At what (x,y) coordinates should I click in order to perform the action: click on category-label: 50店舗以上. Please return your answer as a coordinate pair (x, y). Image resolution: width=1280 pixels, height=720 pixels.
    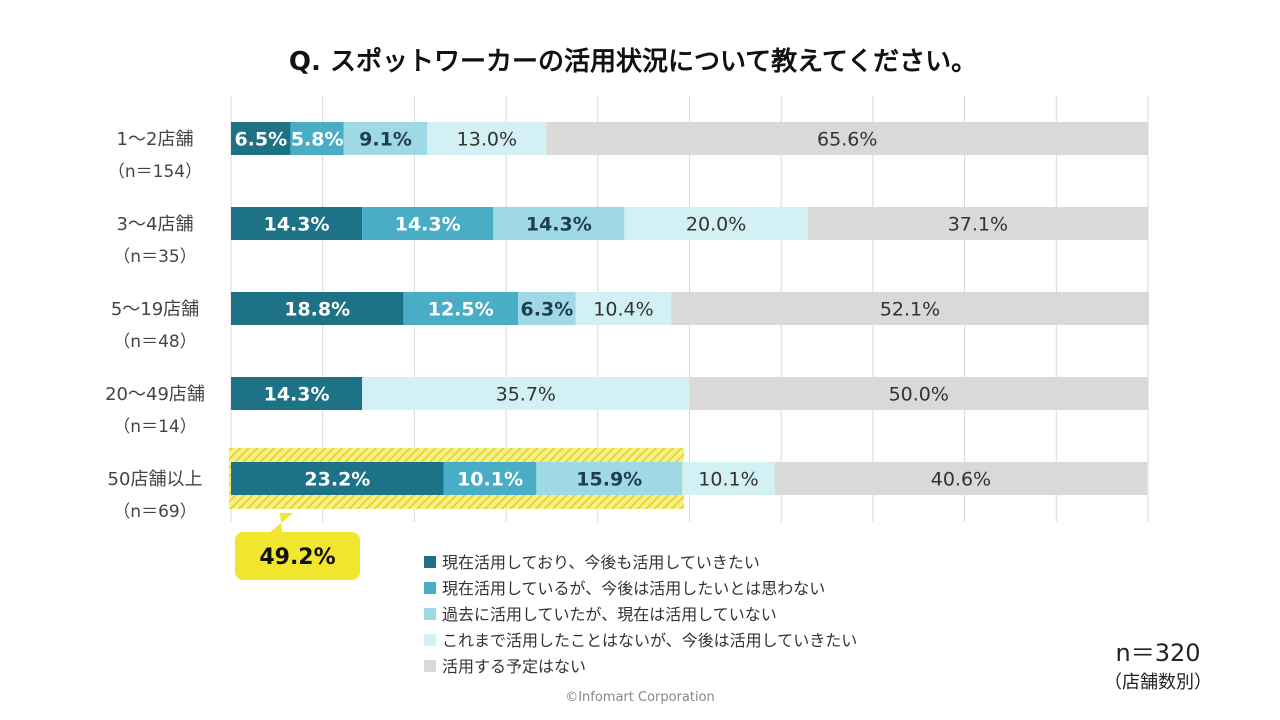
    Looking at the image, I should click on (155, 479).